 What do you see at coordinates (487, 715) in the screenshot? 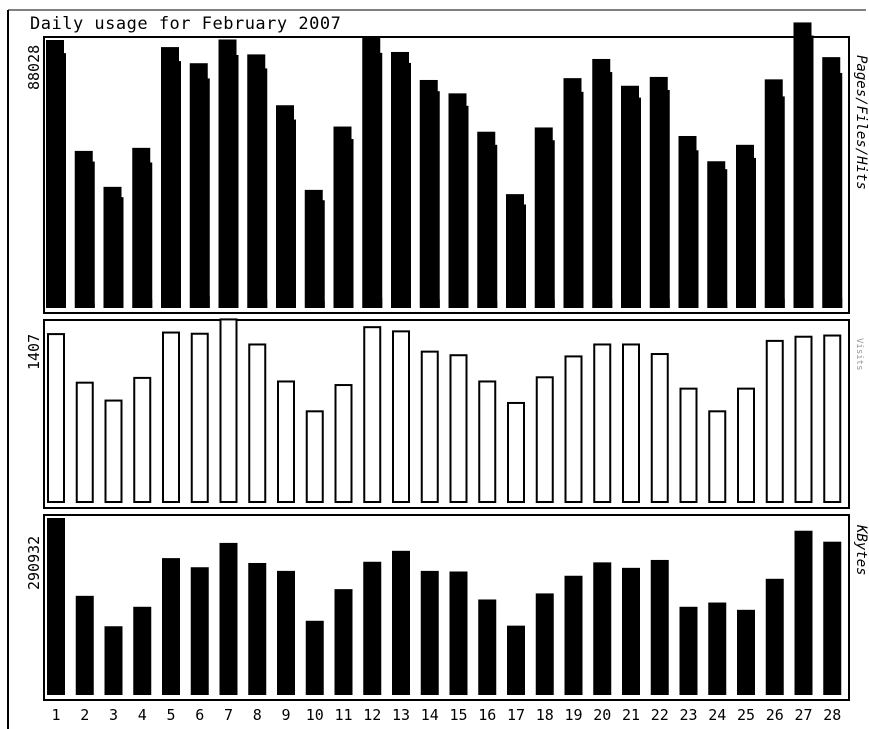
I see `x-tick-label-16: 16` at bounding box center [487, 715].